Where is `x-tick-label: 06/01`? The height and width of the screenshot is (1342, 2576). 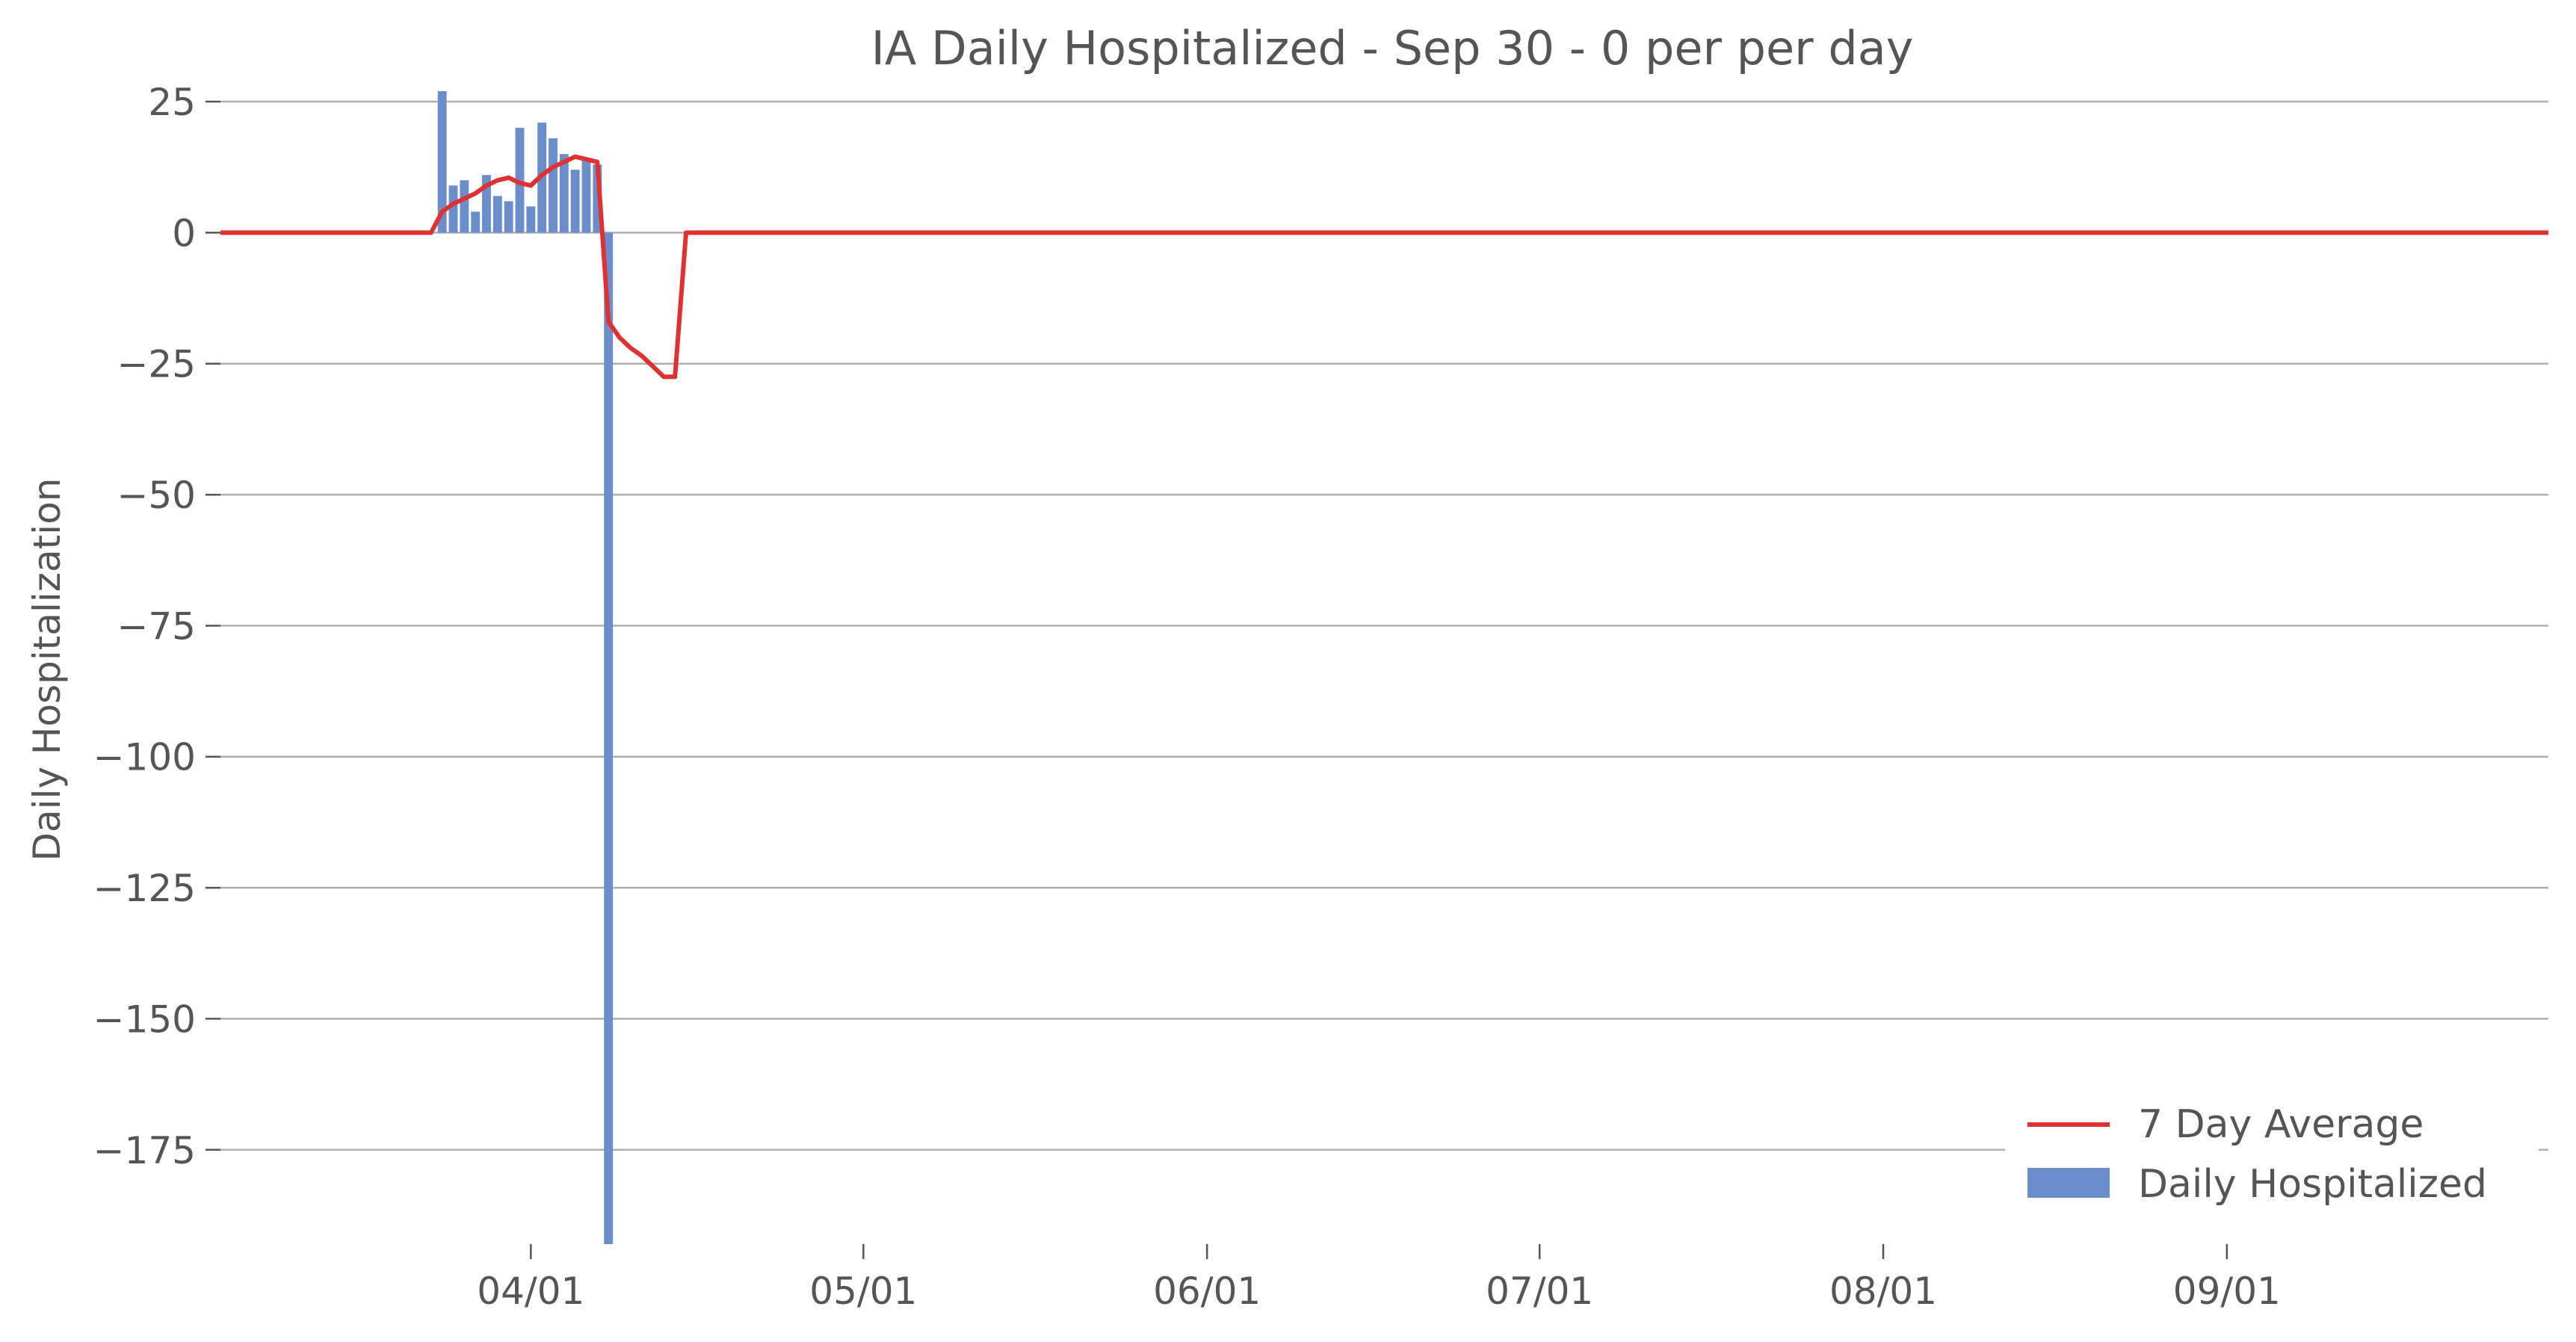
x-tick-label: 06/01 is located at coordinates (1207, 1292).